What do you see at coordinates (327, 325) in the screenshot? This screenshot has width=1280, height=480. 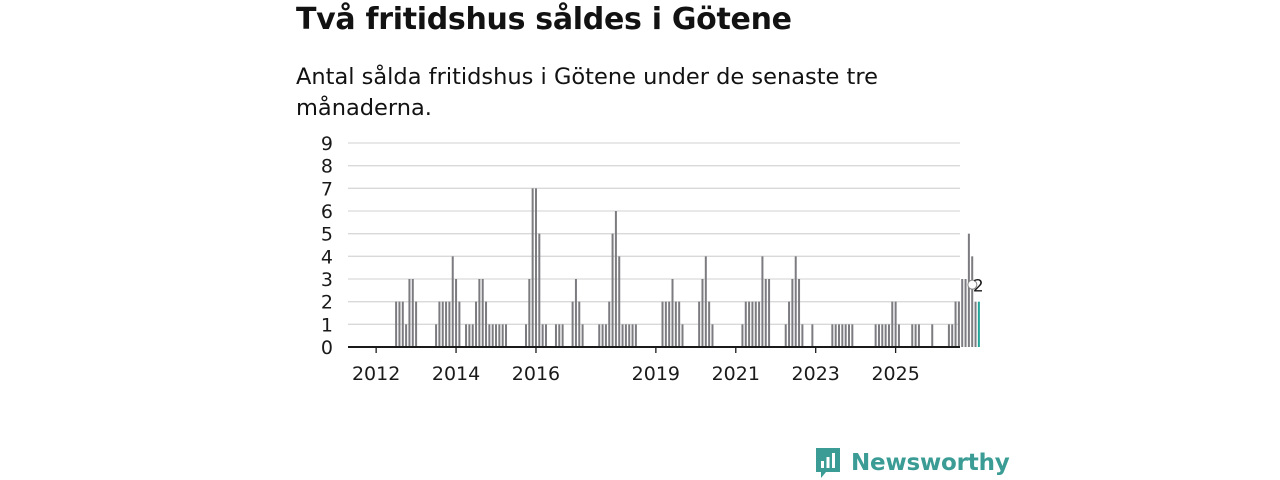 I see `y-tick-label: 1` at bounding box center [327, 325].